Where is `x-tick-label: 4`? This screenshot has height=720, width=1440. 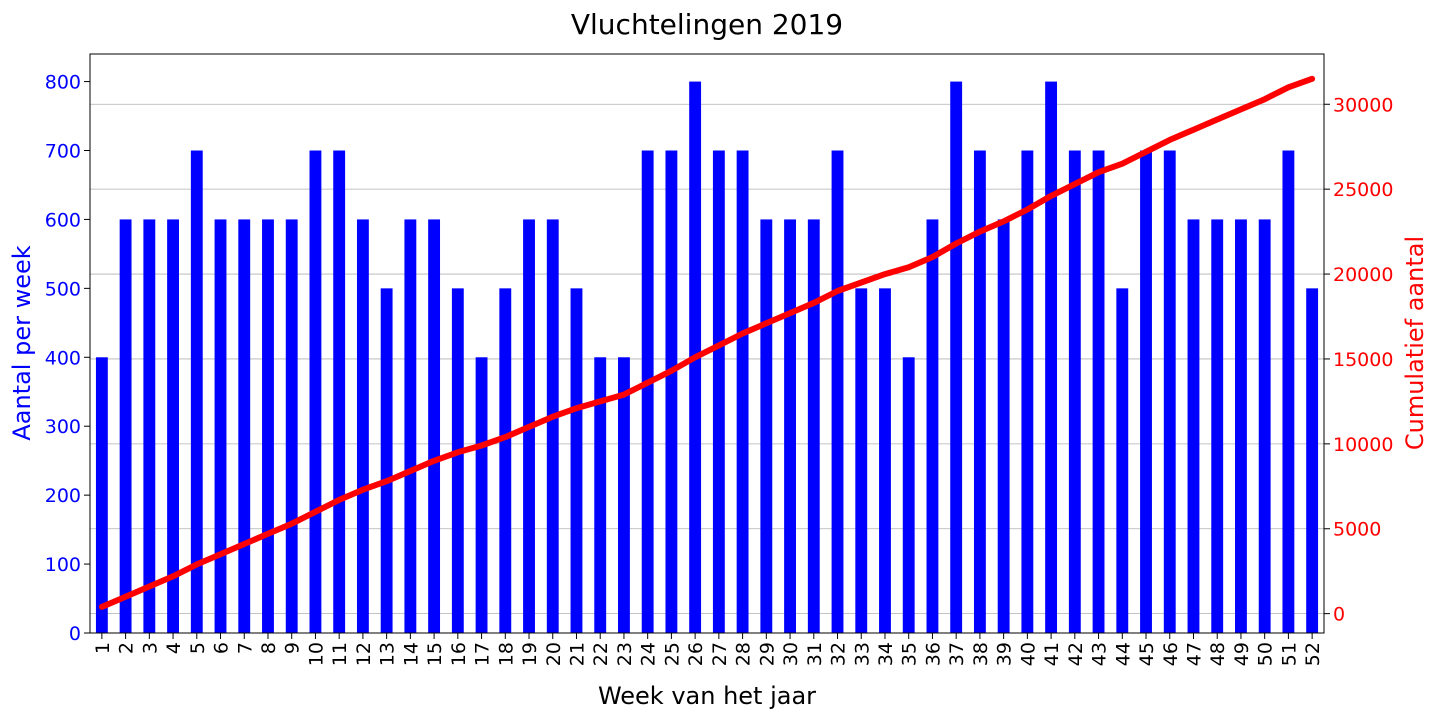
x-tick-label: 4 is located at coordinates (174, 648).